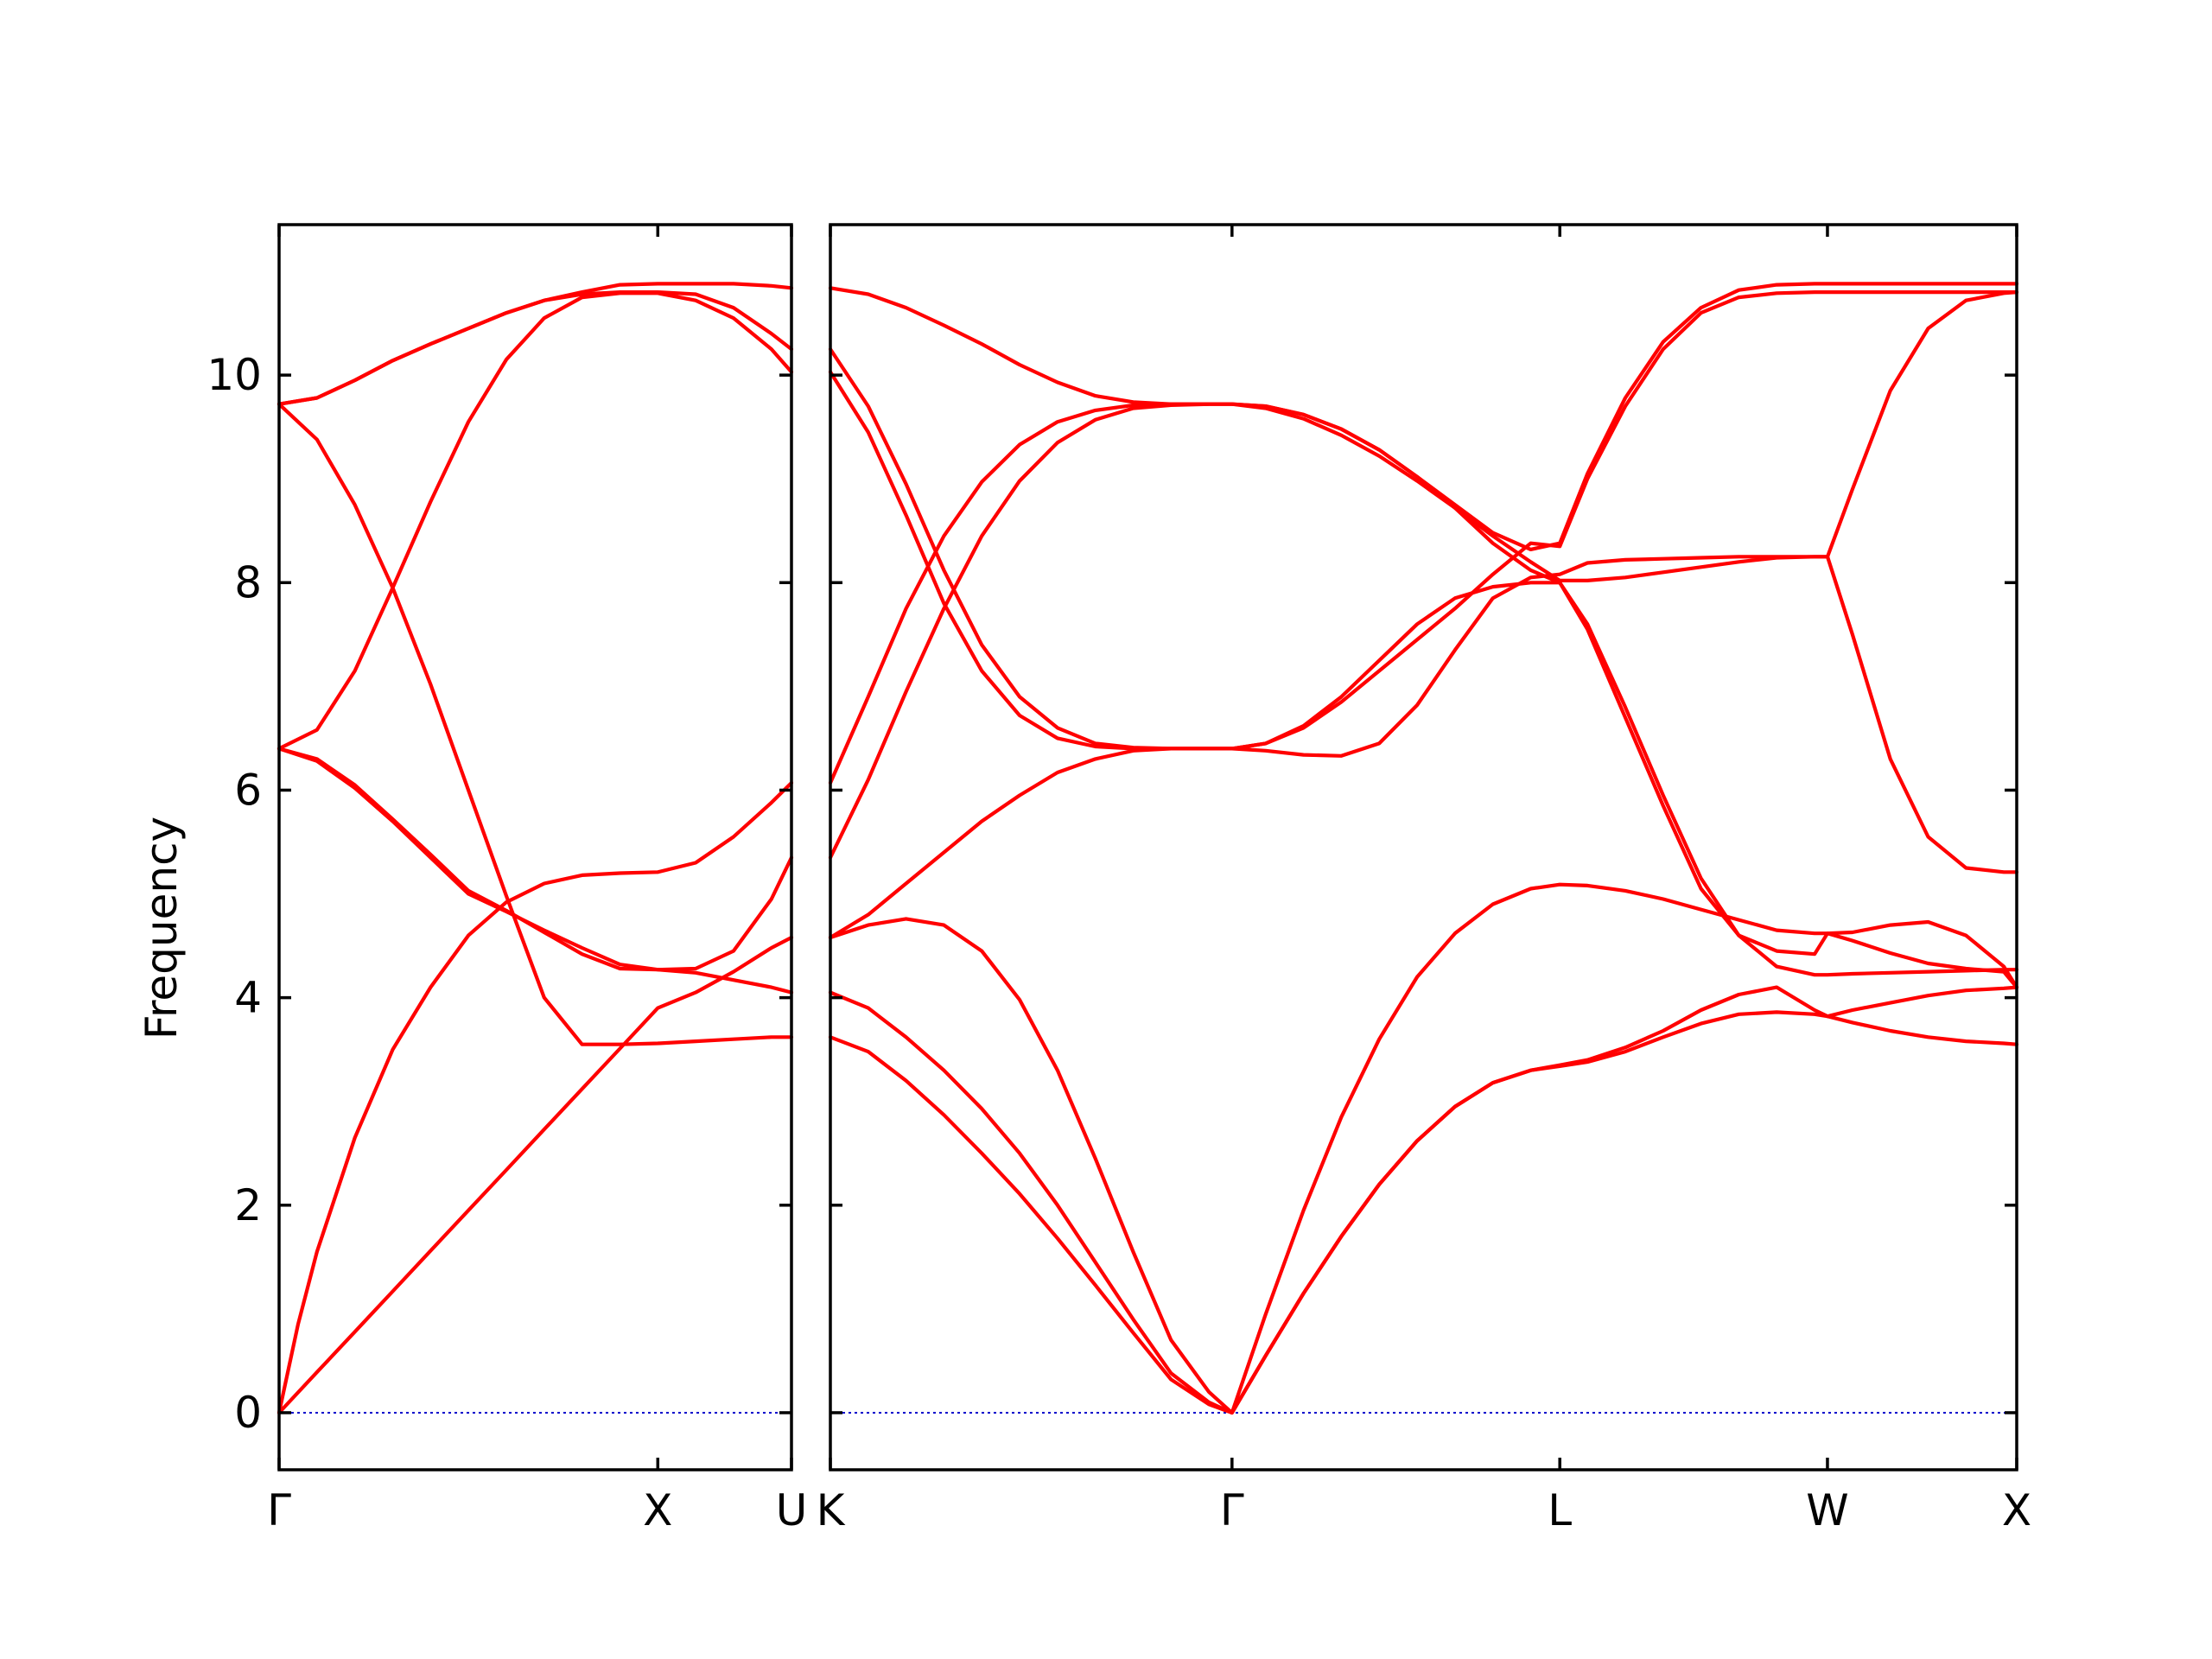 This screenshot has width=2212, height=1659. I want to click on x-tick-label: U, so click(792, 1510).